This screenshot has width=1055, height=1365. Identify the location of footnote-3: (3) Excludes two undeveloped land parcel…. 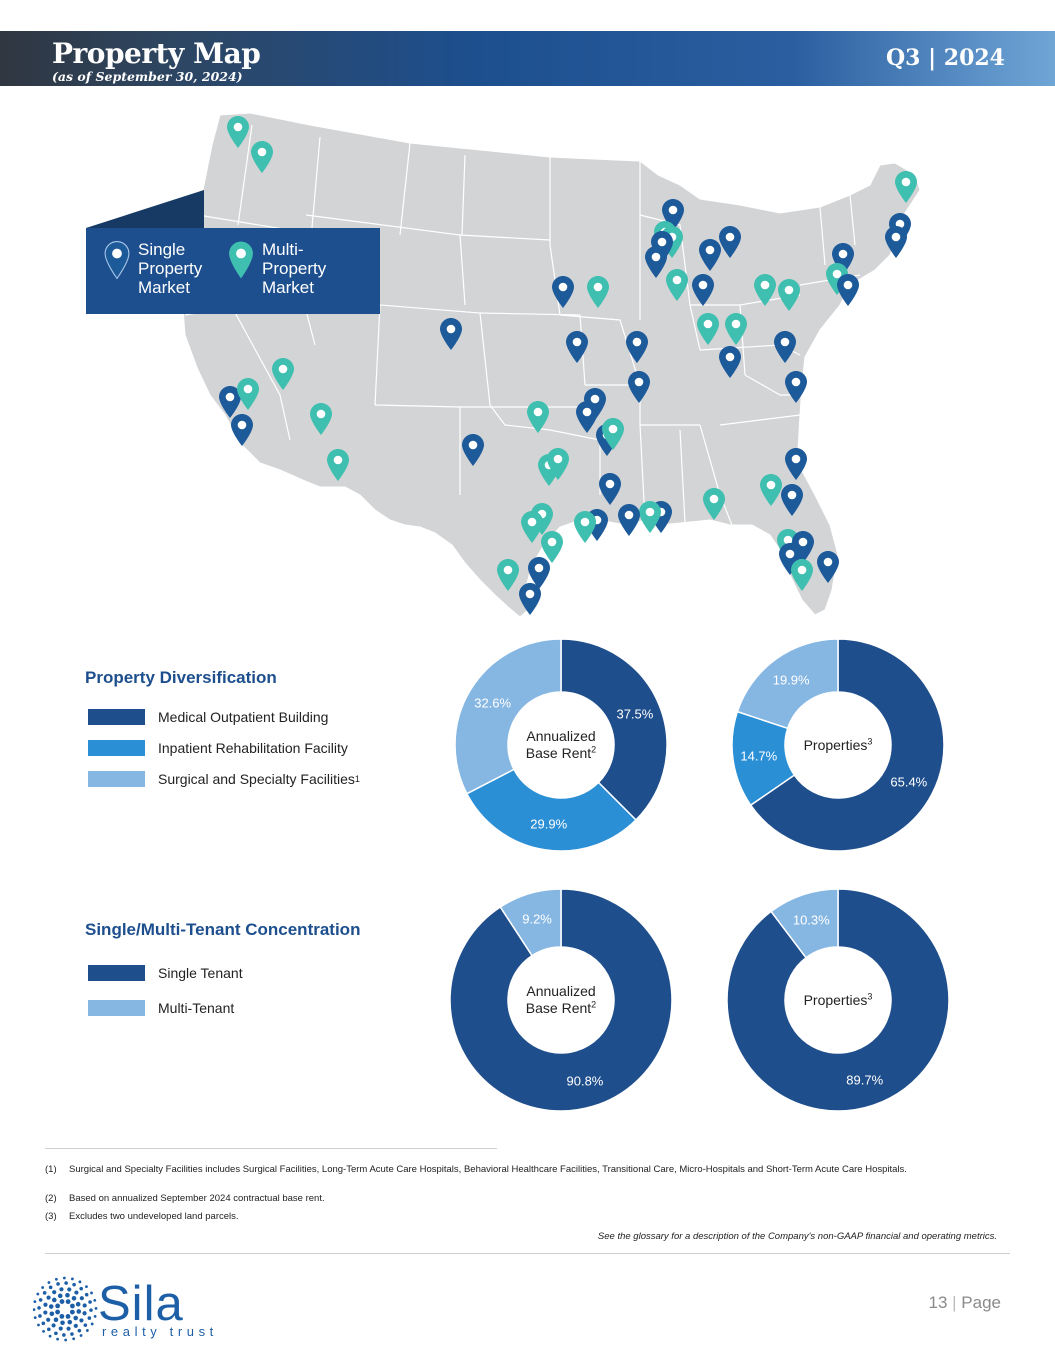
(502, 1216).